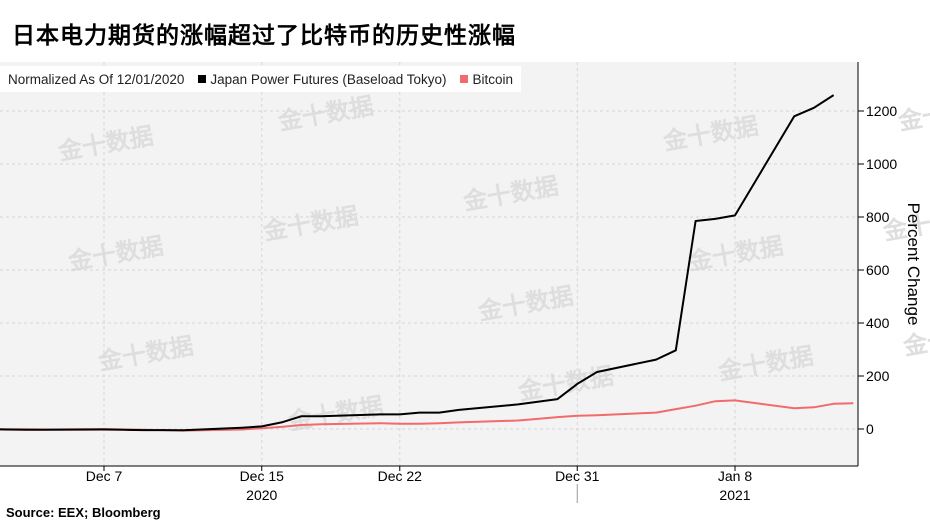 This screenshot has height=523, width=930. Describe the element at coordinates (878, 217) in the screenshot. I see `y-tick-label: 800` at that location.